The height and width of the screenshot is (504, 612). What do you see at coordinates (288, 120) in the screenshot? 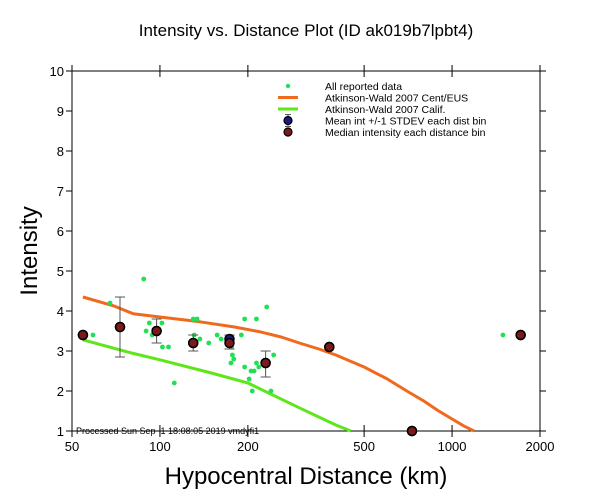
I see `legend-swatch-mean` at bounding box center [288, 120].